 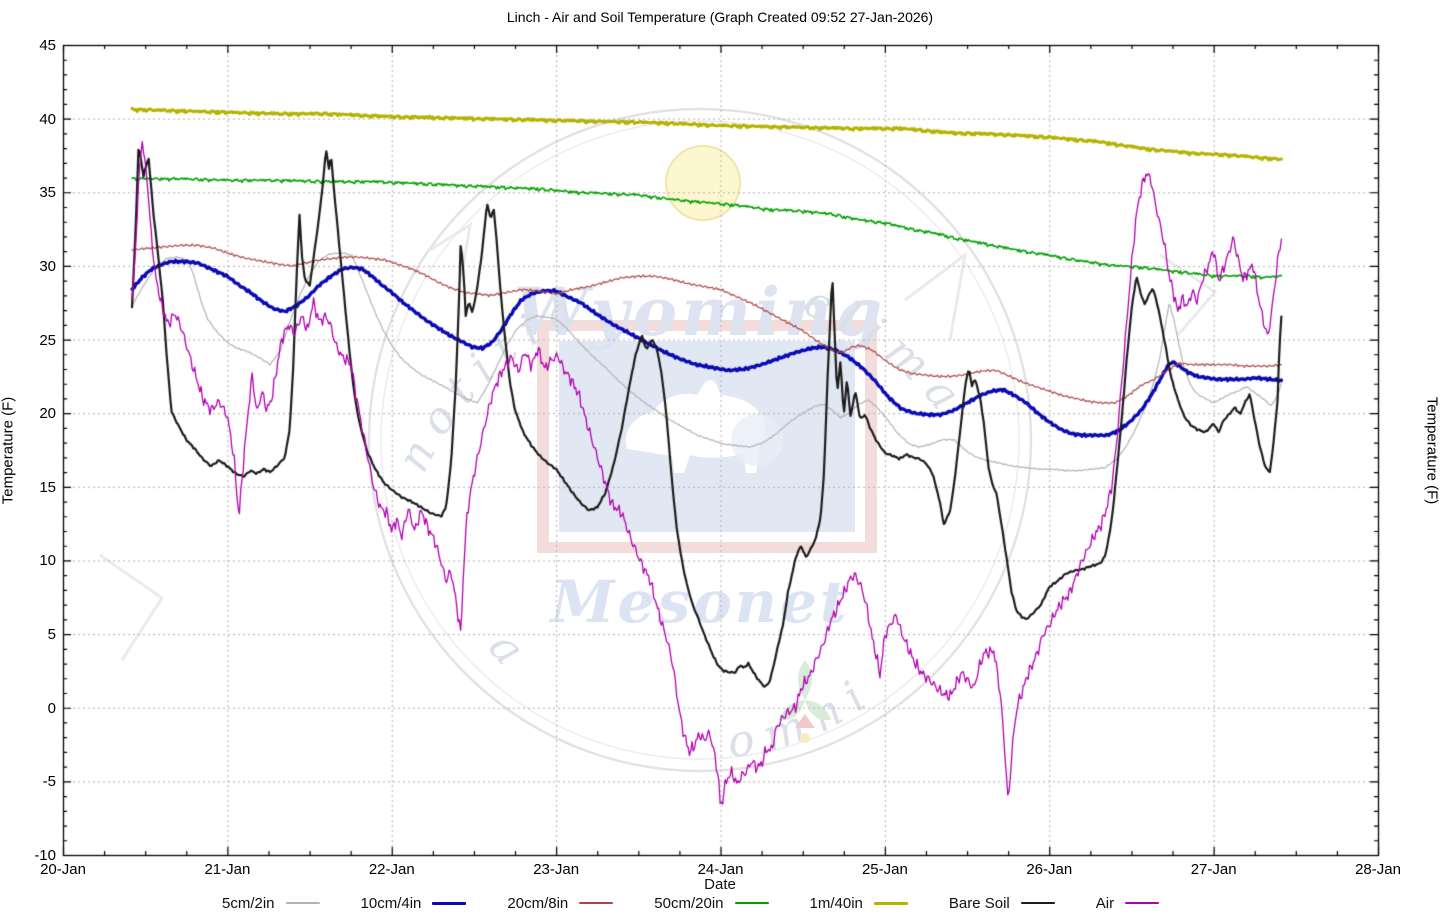 What do you see at coordinates (538, 903) in the screenshot?
I see `legend-label: 20cm/8in` at bounding box center [538, 903].